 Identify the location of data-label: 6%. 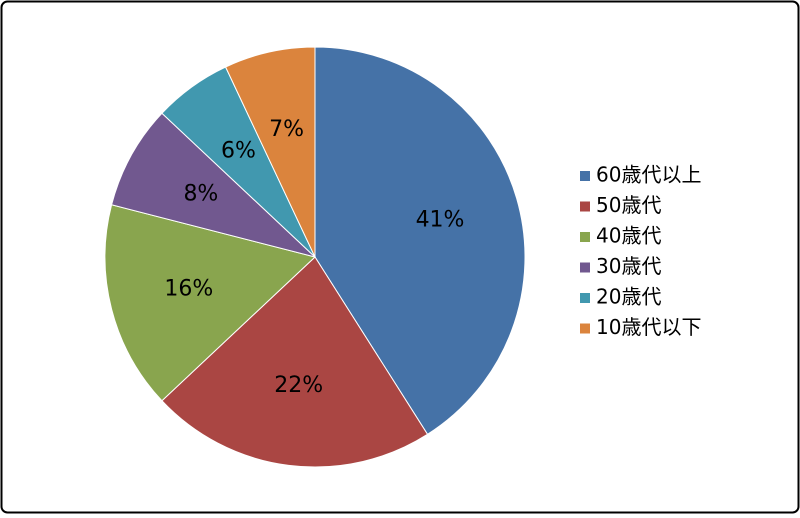
(238, 151).